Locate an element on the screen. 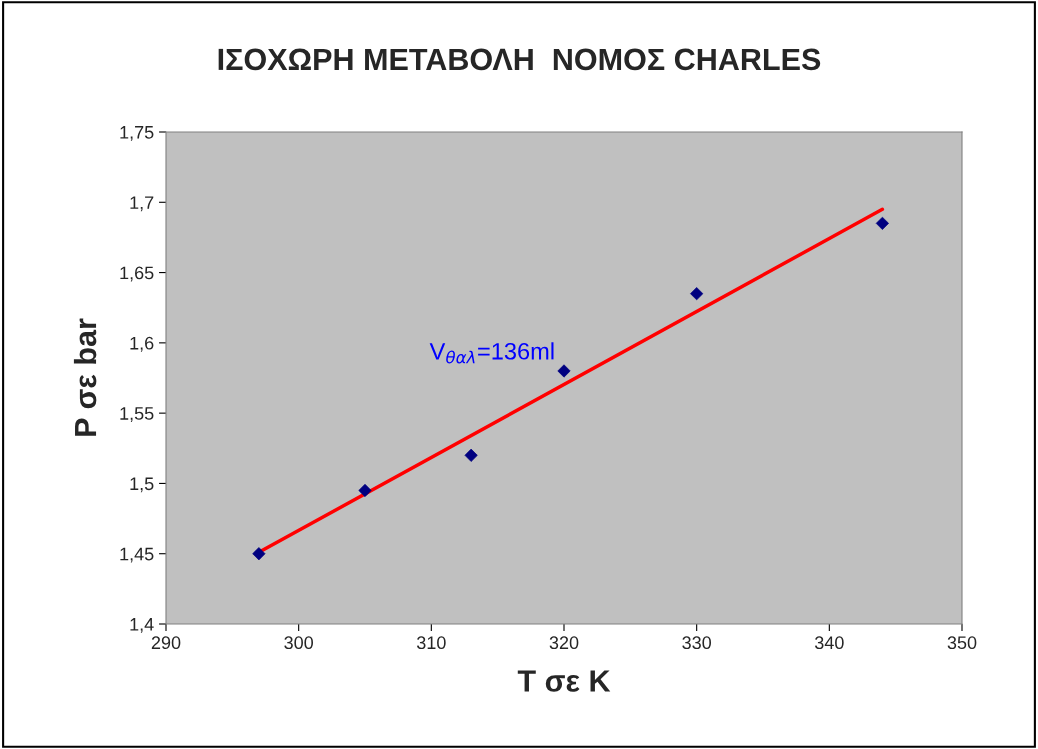 The height and width of the screenshot is (749, 1038). y-tick-label: 1,55 is located at coordinates (137, 414).